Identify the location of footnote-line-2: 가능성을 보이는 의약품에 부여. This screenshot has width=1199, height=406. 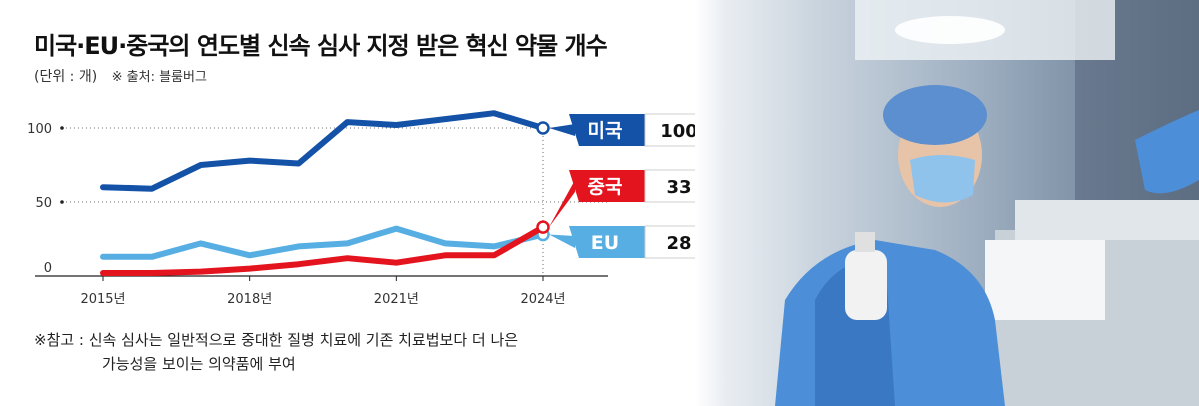
(199, 364).